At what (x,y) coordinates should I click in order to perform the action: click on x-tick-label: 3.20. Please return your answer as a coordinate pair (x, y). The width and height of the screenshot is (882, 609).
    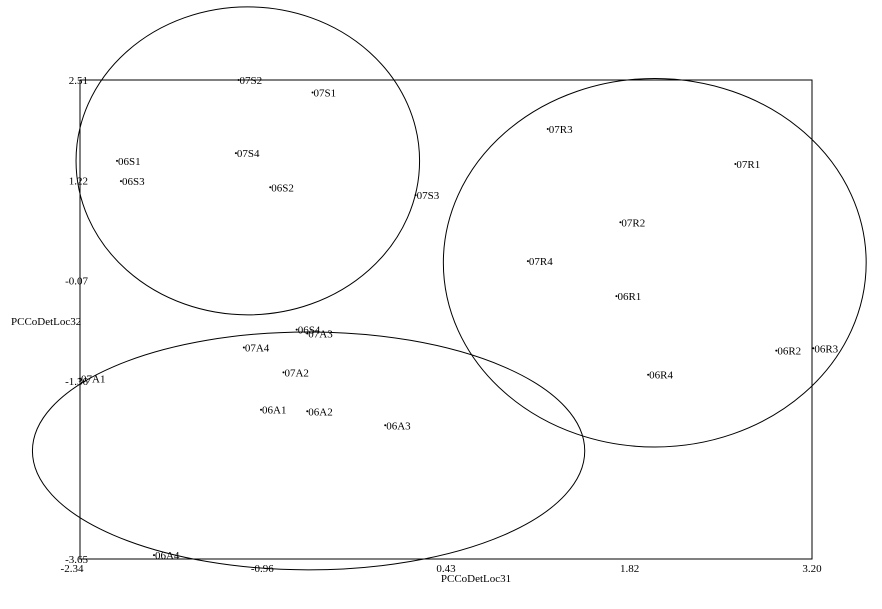
    Looking at the image, I should click on (812, 569).